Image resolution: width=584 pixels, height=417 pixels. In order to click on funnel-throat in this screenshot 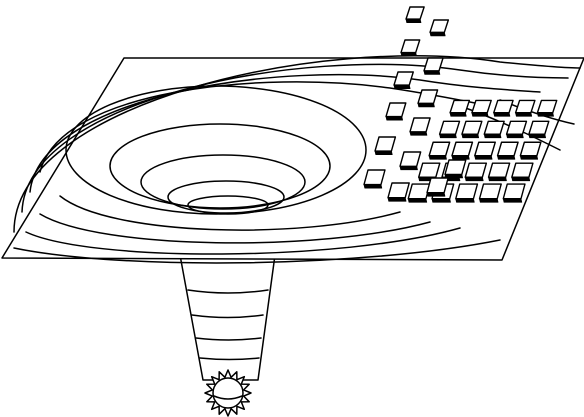, I will do `click(227, 317)`.